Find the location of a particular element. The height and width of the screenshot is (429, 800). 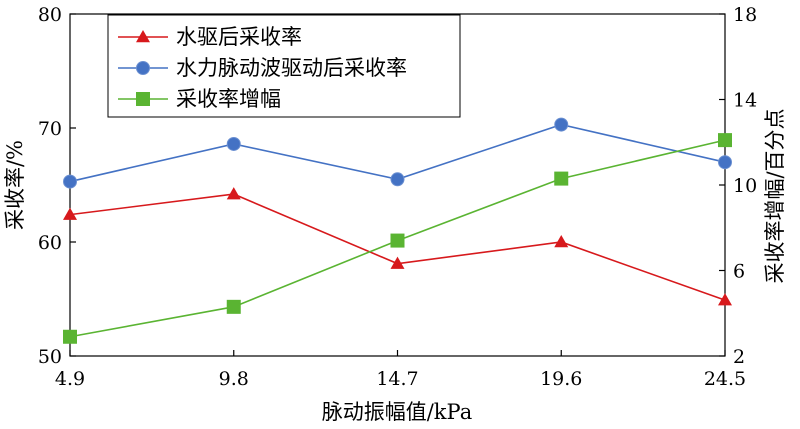

x-tick-label: 4.9 is located at coordinates (70, 379).